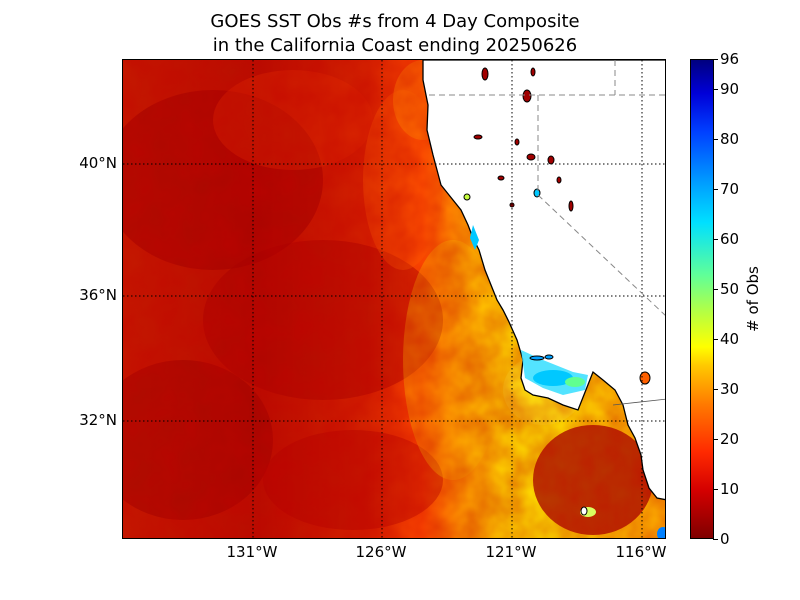  Describe the element at coordinates (638, 402) in the screenshot. I see `mexico-border` at that location.